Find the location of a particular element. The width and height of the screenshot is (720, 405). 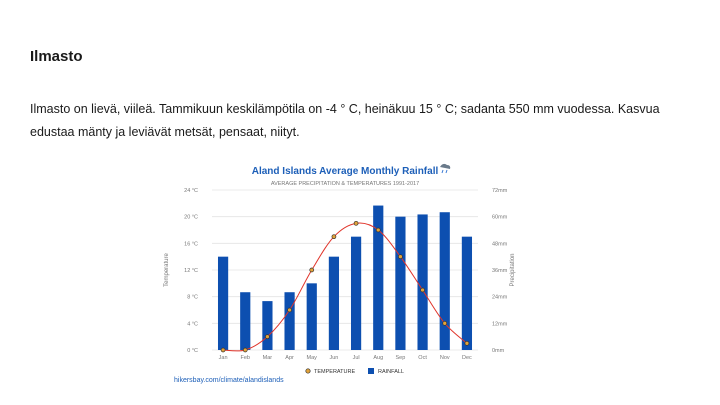

right-tick-label: 12mm is located at coordinates (500, 324).